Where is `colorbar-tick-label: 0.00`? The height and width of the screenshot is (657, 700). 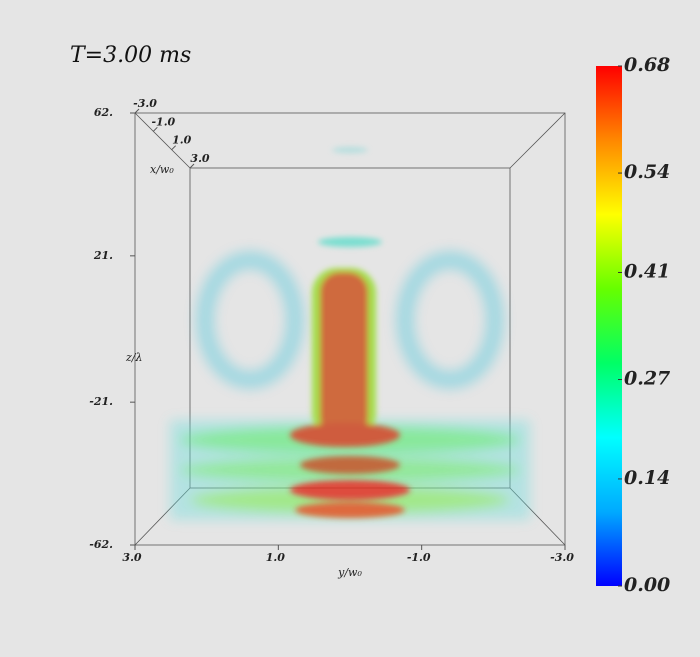
colorbar-tick-label: 0.00 is located at coordinates (647, 585).